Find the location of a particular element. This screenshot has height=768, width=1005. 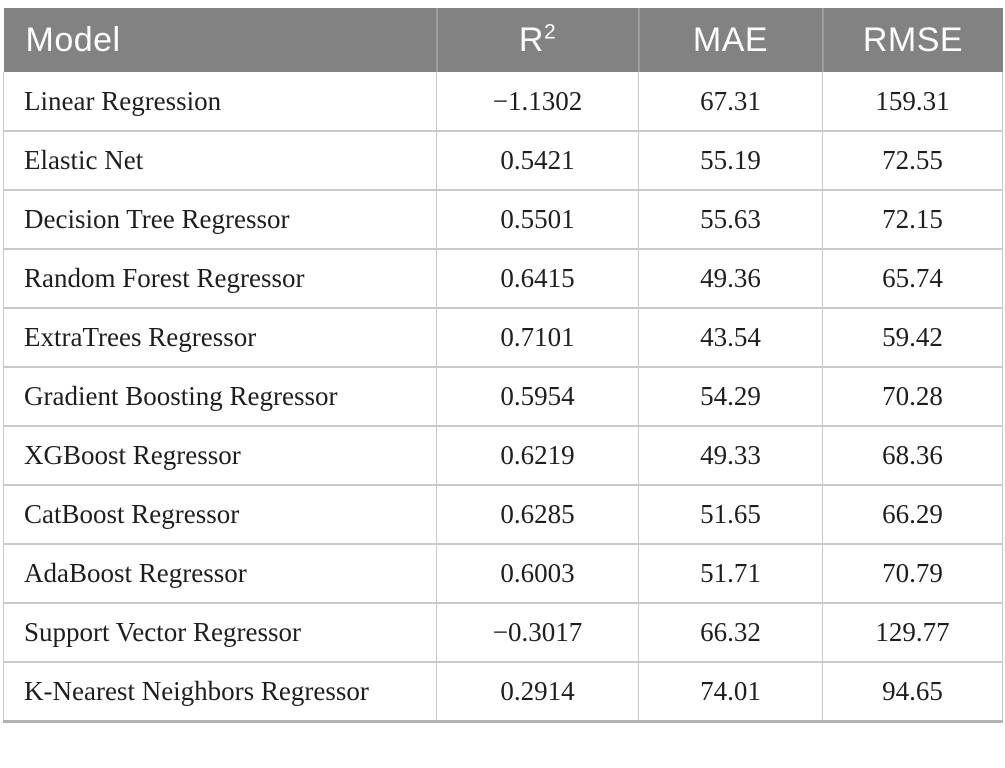

cell-mae: 55.63 is located at coordinates (730, 219).